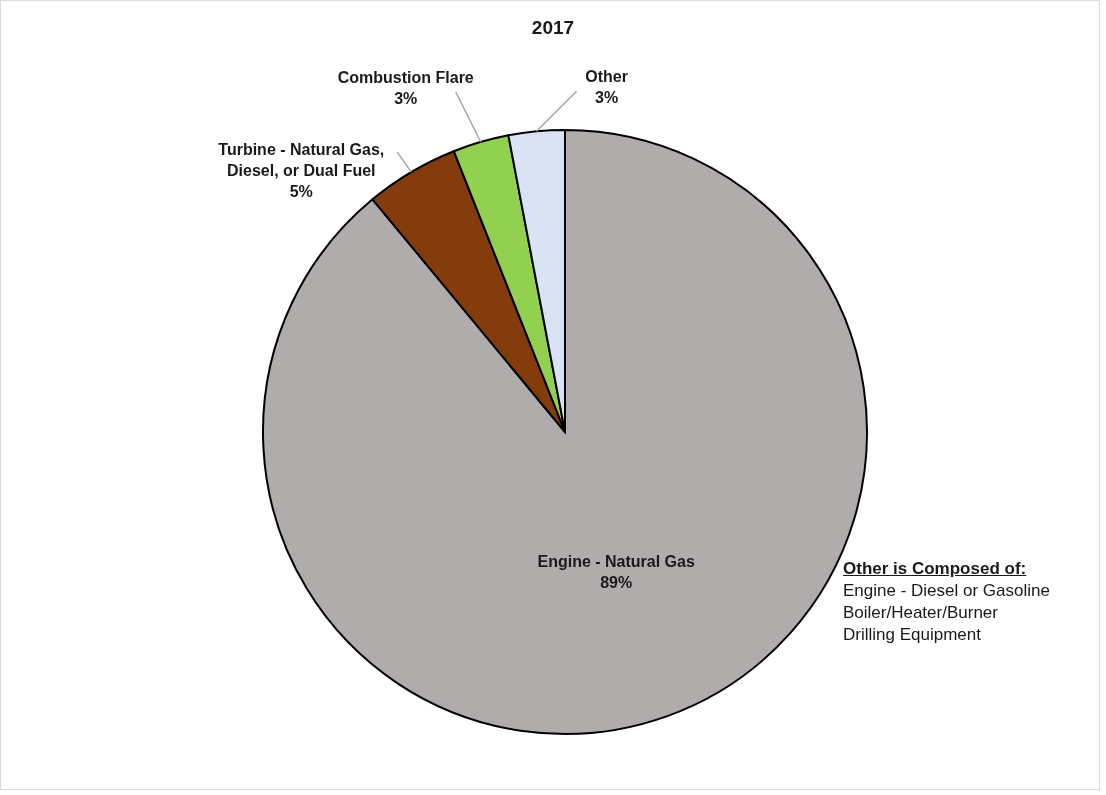  Describe the element at coordinates (616, 583) in the screenshot. I see `data-label: 89%` at that location.